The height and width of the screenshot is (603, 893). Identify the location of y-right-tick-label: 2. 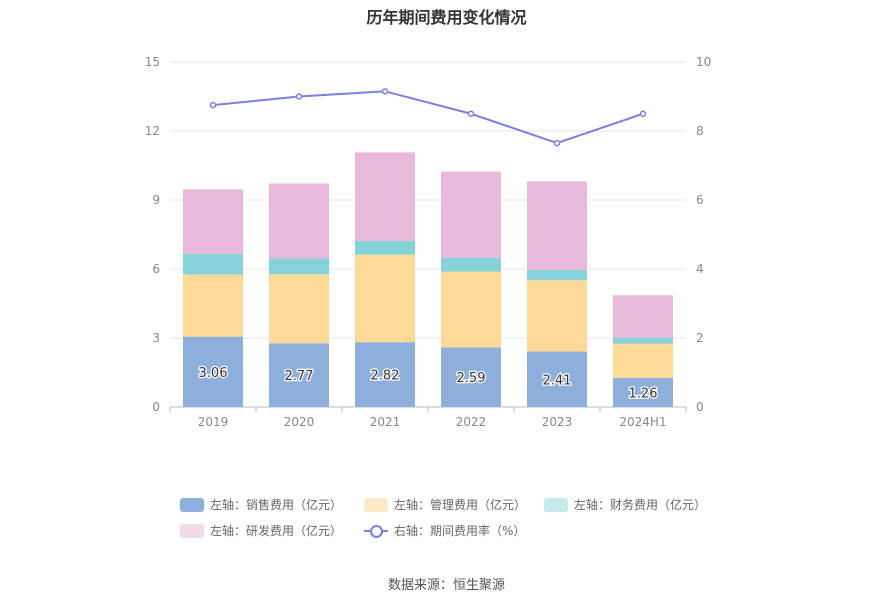
(700, 338).